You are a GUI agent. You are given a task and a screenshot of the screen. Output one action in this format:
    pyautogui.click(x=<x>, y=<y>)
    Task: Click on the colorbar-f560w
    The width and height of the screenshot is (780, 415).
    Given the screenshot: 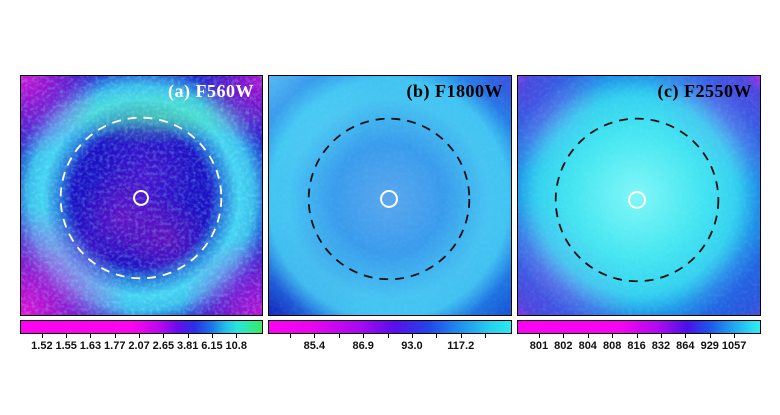 What is the action you would take?
    pyautogui.click(x=141, y=327)
    